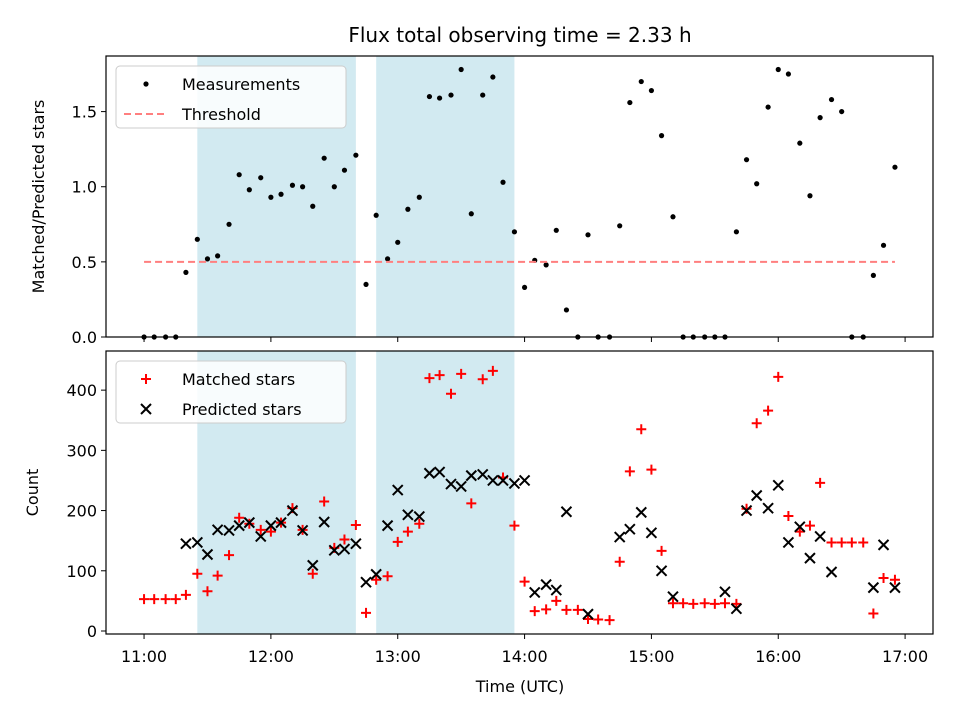 This screenshot has height=720, width=960. Describe the element at coordinates (84, 112) in the screenshot. I see `y-tick-label: 1.5` at that location.